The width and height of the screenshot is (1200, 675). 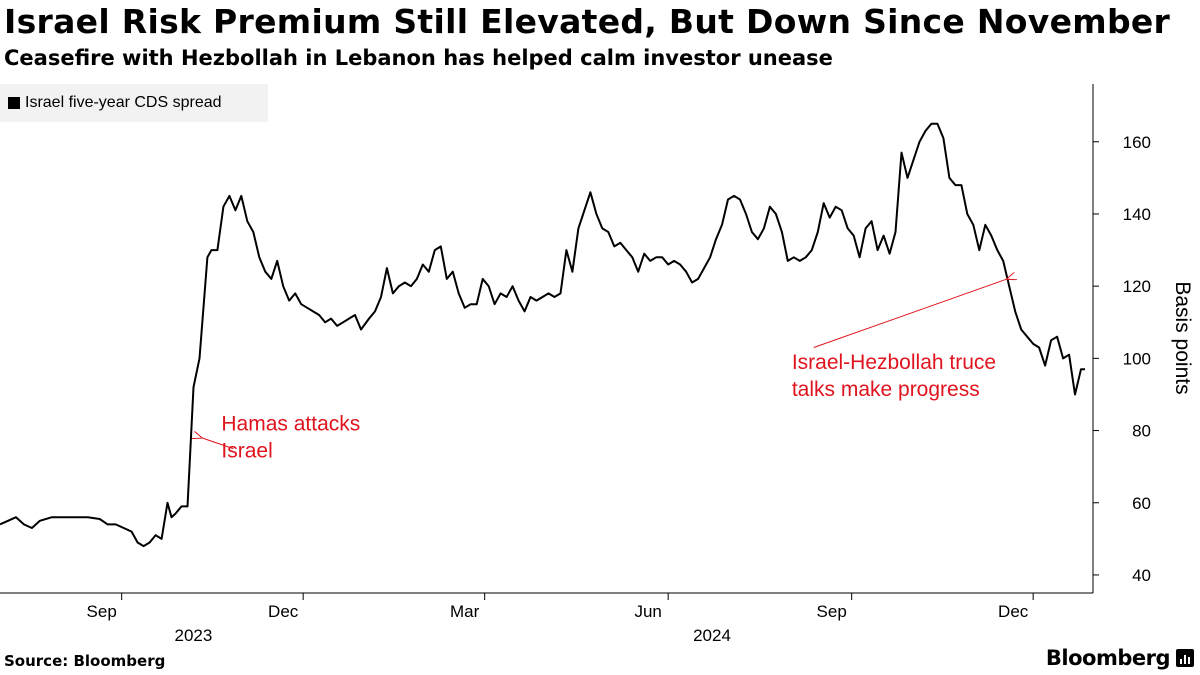 I want to click on annotation-text: talks make progress, so click(x=886, y=389).